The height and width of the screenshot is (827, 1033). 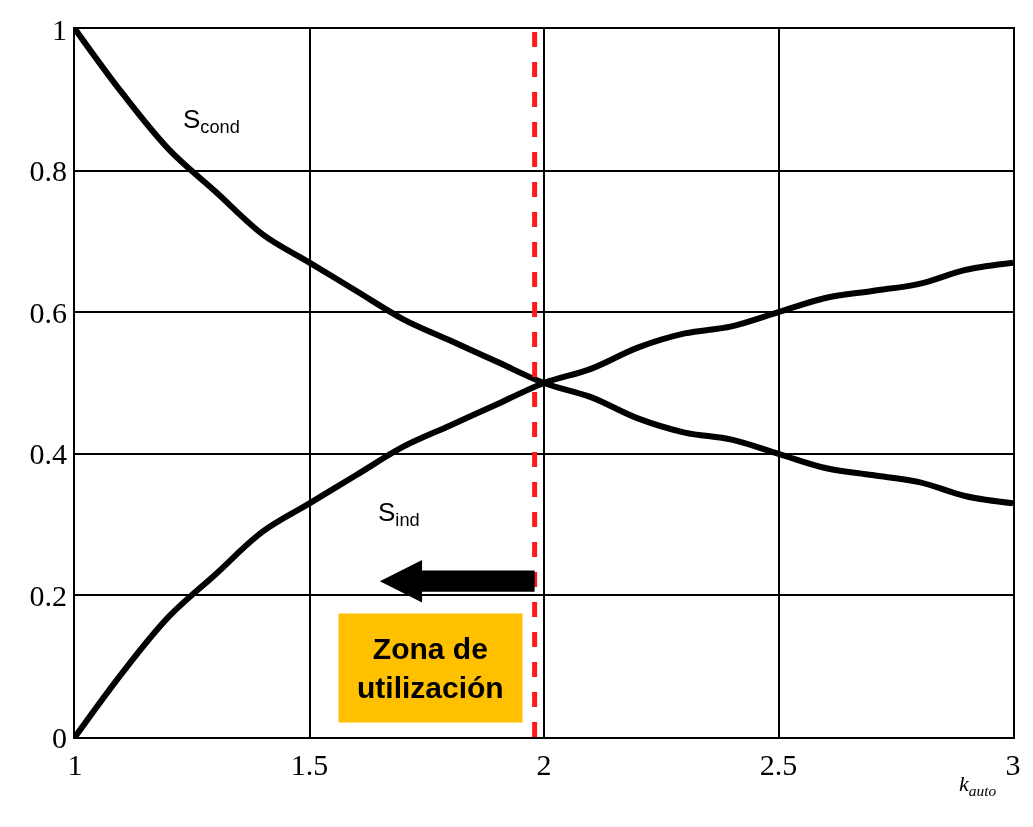 What do you see at coordinates (48, 171) in the screenshot?
I see `y-tick-label: 0.8` at bounding box center [48, 171].